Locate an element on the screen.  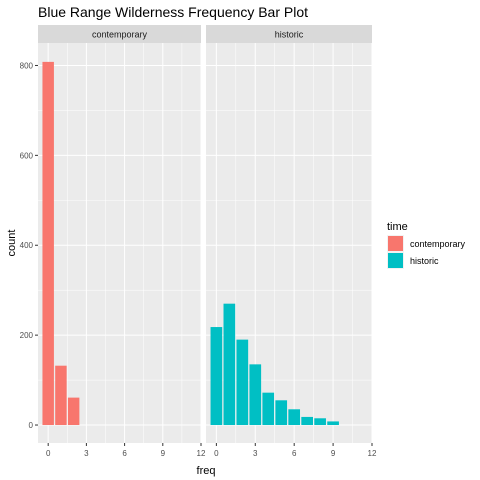
legend-label-historic: historic is located at coordinates (424, 261).